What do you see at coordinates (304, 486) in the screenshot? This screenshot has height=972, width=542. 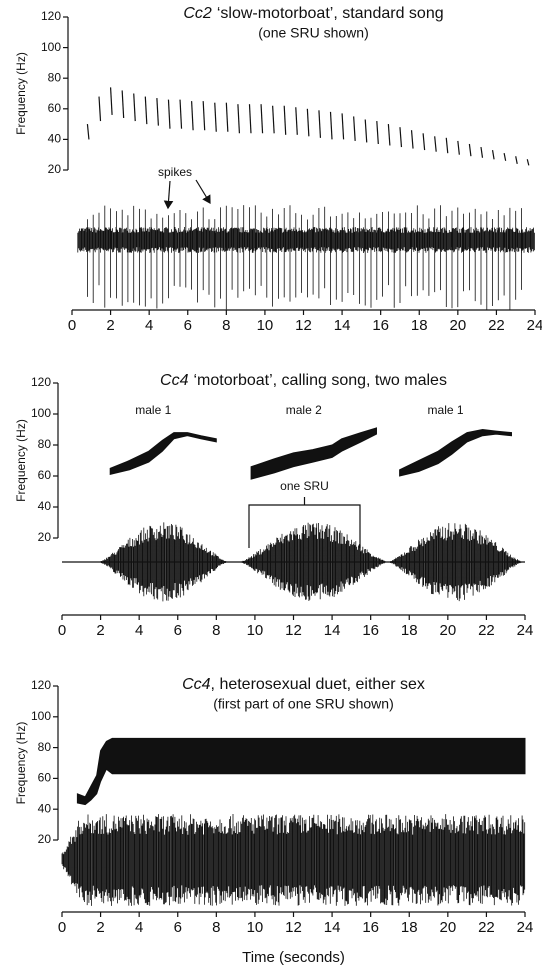 I see `annotation: one SRU` at bounding box center [304, 486].